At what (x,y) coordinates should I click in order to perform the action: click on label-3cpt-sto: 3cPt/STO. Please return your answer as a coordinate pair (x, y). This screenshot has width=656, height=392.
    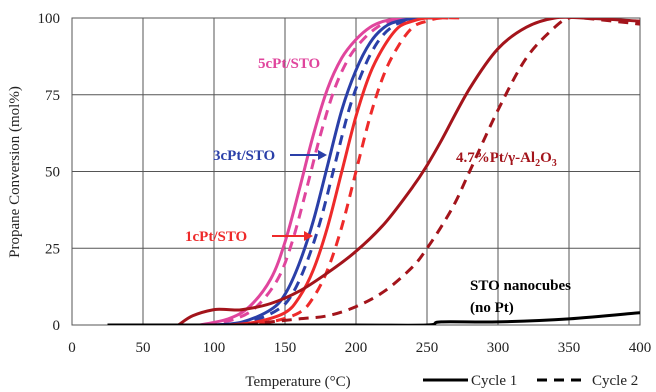
    Looking at the image, I should click on (244, 156).